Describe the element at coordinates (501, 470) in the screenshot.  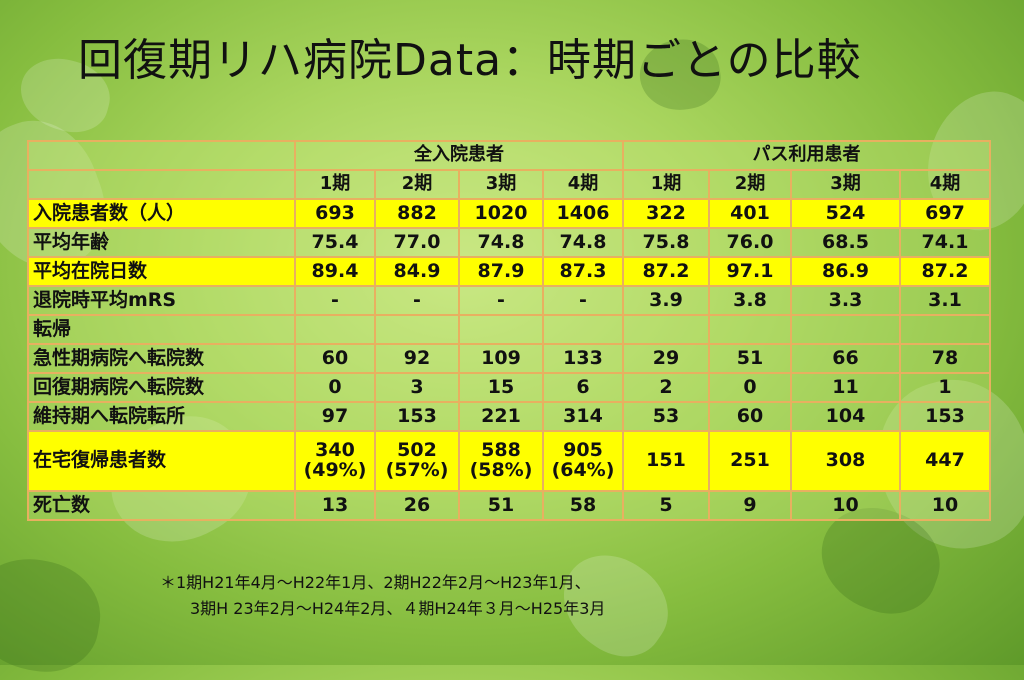
I see `cell-percent: (58%)` at that location.